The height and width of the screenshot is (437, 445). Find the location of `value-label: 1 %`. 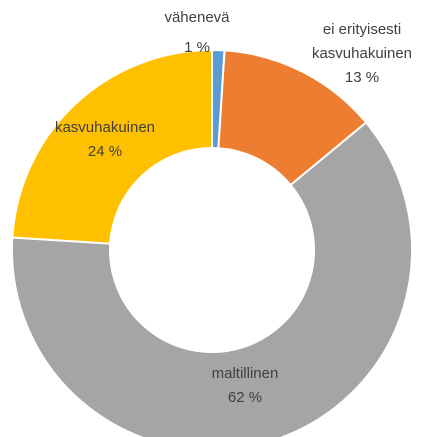

value-label: 1 % is located at coordinates (197, 47).